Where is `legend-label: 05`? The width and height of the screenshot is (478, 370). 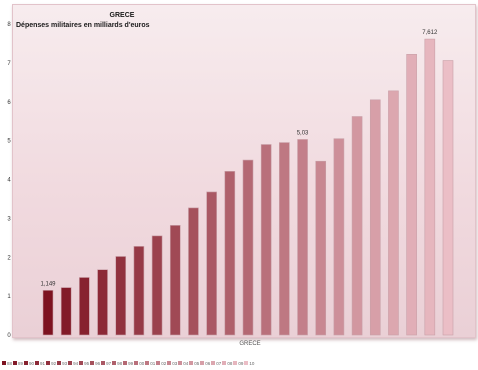
legend-label: 05 is located at coordinates (197, 363).